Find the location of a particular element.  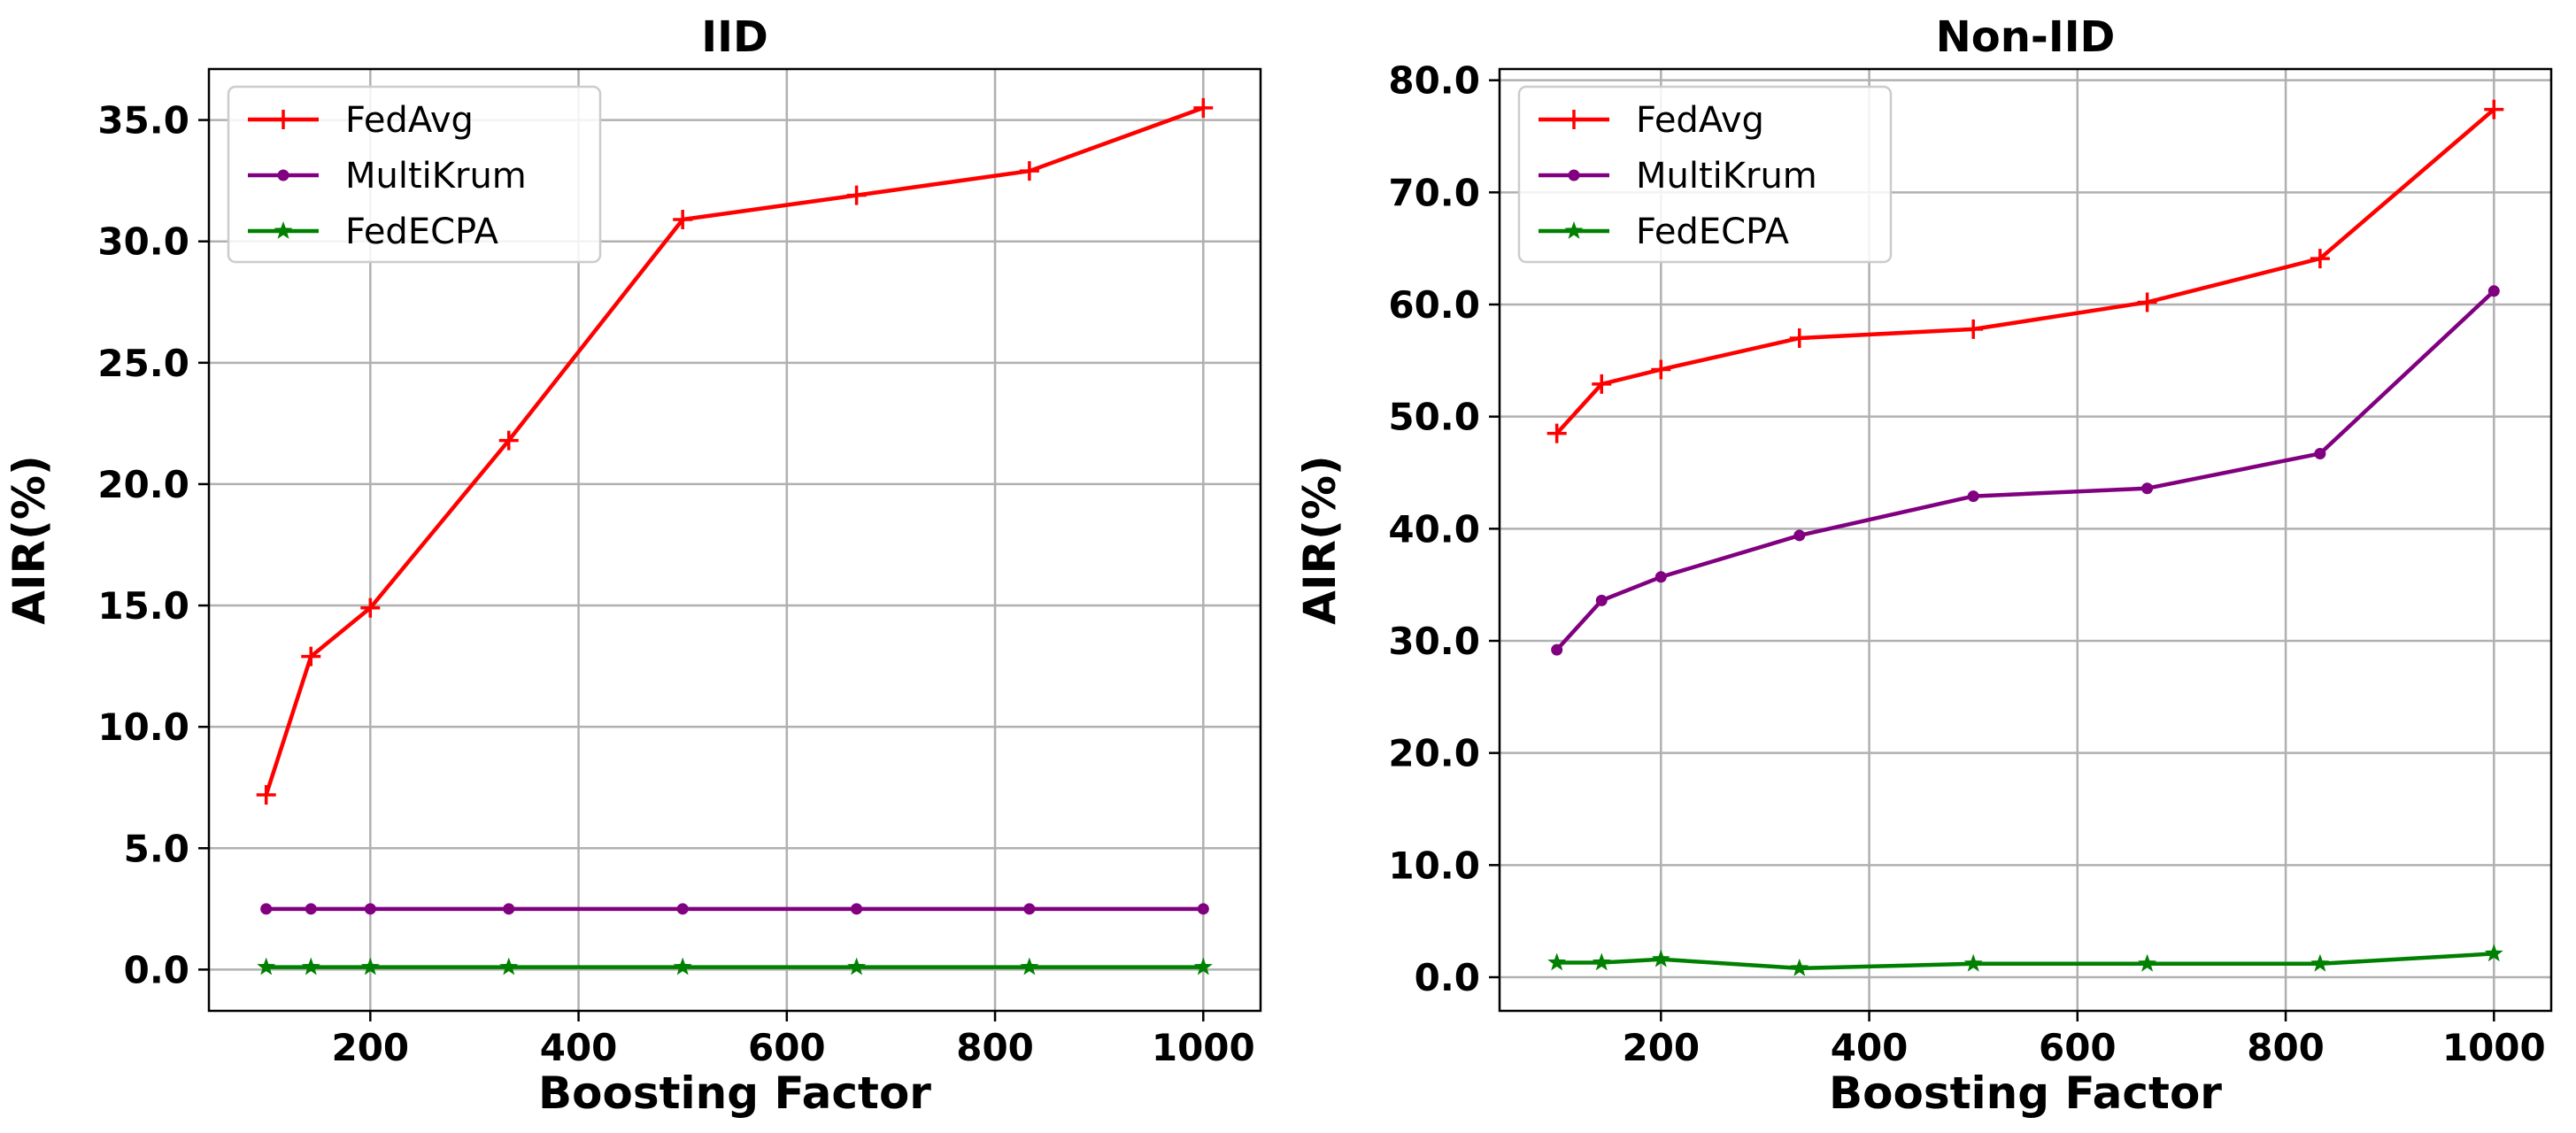

legend-entry-fedavg: FedAvg is located at coordinates (361, 120).